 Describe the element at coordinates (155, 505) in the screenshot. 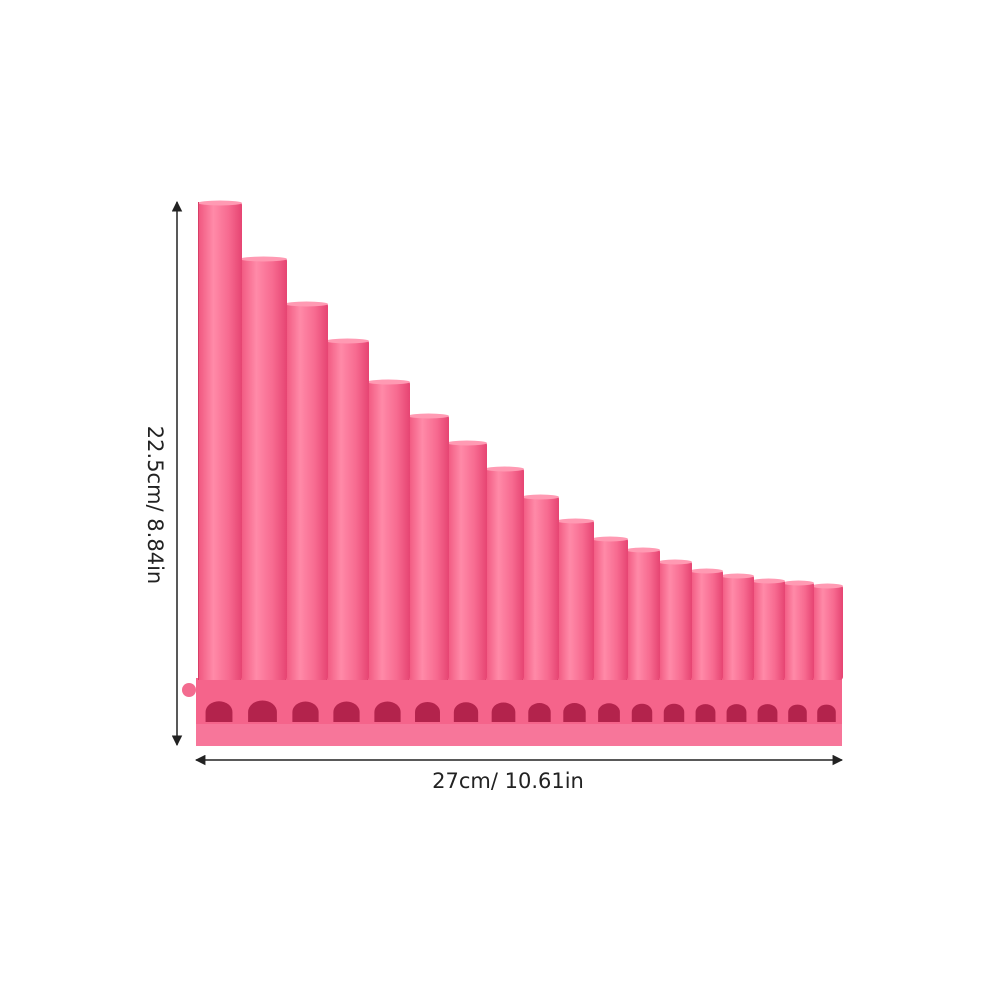

I see `height-label: 22.5cm/ 8.84in` at that location.